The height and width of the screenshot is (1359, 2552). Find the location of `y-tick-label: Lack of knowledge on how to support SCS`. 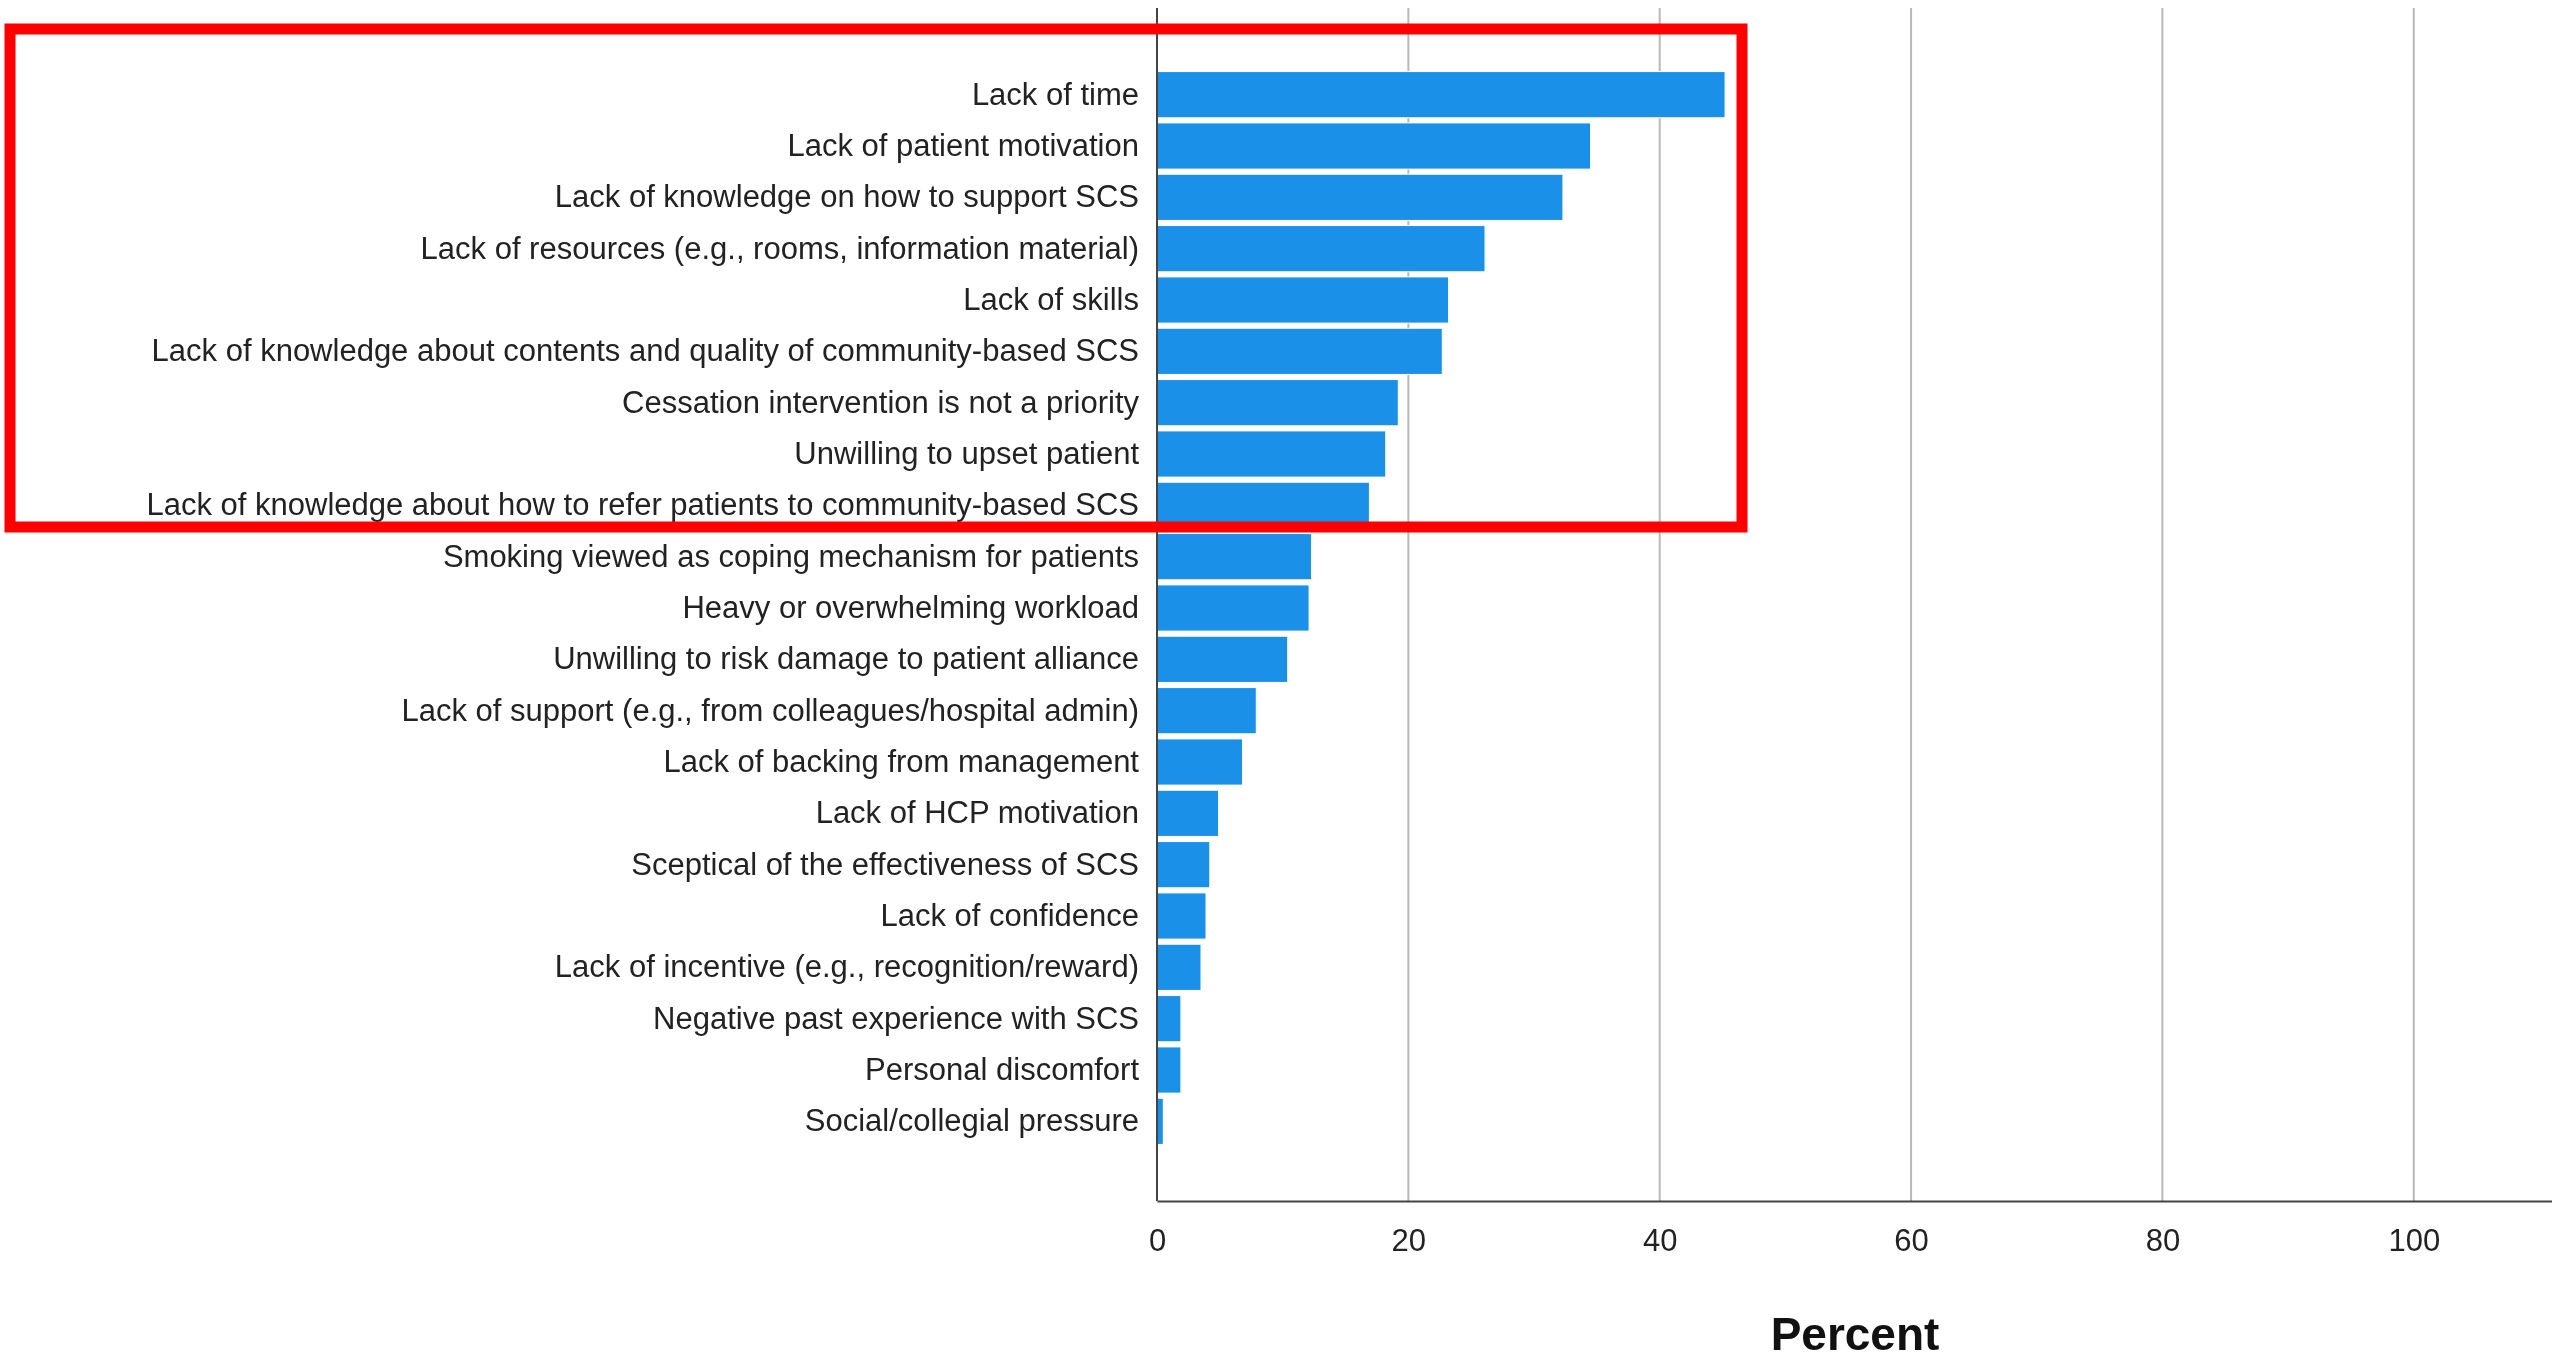

y-tick-label: Lack of knowledge on how to support SCS is located at coordinates (846, 197).